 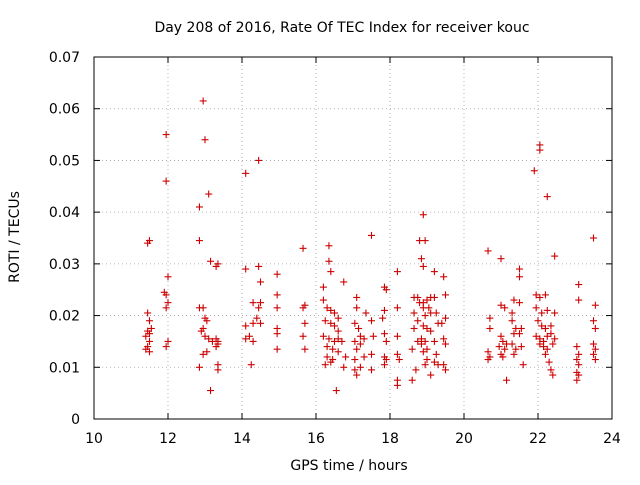 I want to click on y-tick-label: 0.03, so click(x=64, y=265).